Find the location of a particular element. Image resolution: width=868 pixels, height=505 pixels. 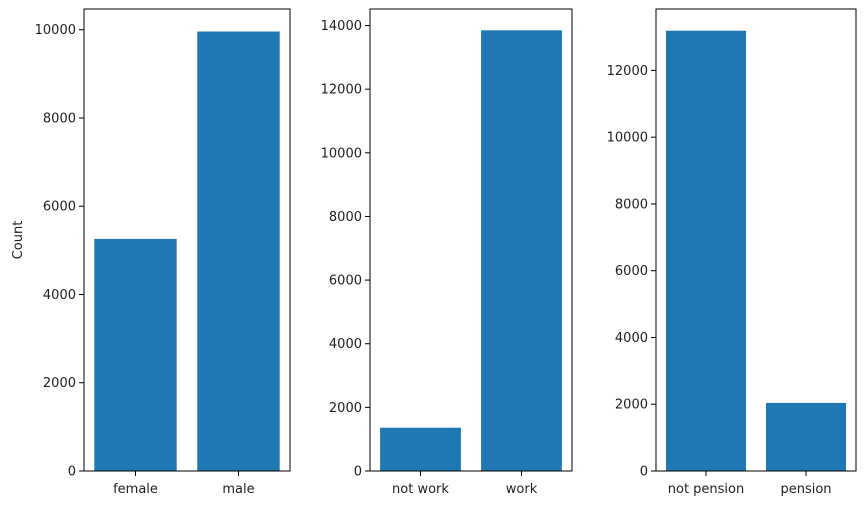

work-ytick-label: 14000 is located at coordinates (341, 26).